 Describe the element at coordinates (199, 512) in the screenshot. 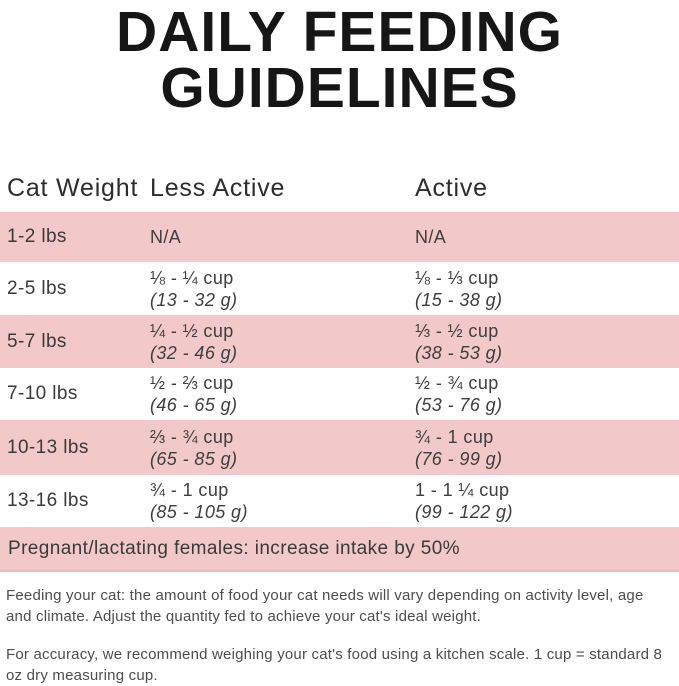

I see `grams-value: (85 - 105 g)` at that location.